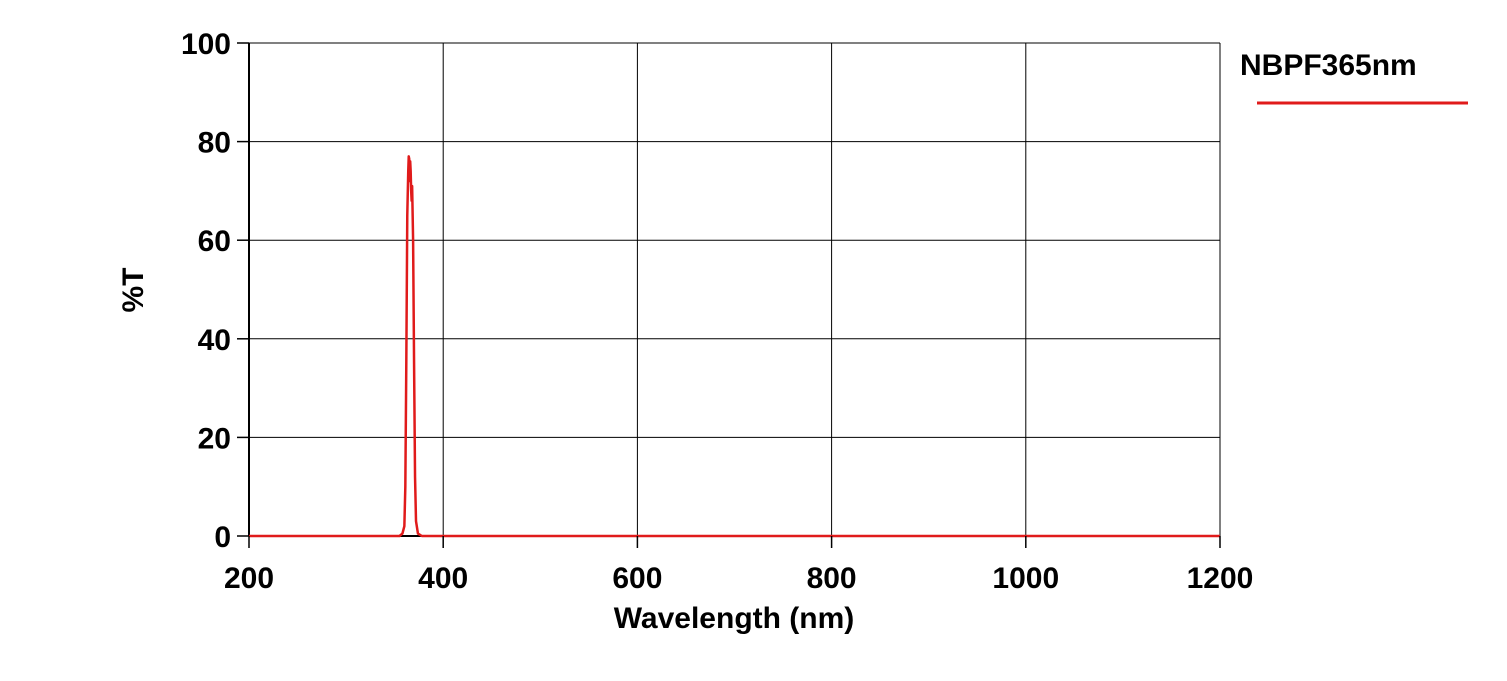 This screenshot has height=681, width=1507. I want to click on x-tick-label: 200, so click(249, 578).